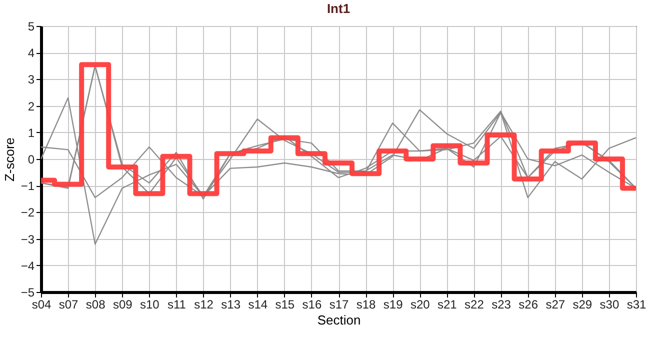 The height and width of the screenshot is (360, 660). I want to click on x-tick-label: s13, so click(231, 305).